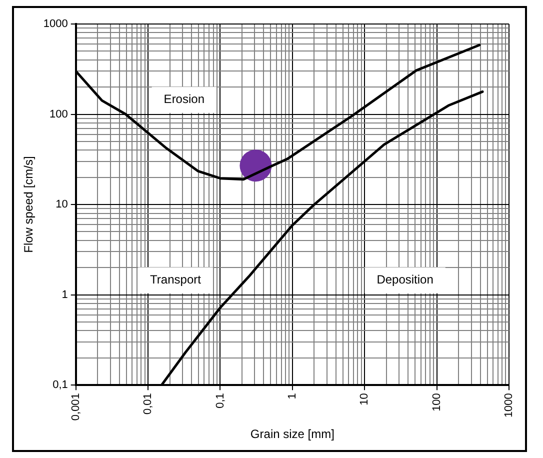 The image size is (543, 458). What do you see at coordinates (292, 434) in the screenshot?
I see `x-axis-title: Grain size [mm]` at bounding box center [292, 434].